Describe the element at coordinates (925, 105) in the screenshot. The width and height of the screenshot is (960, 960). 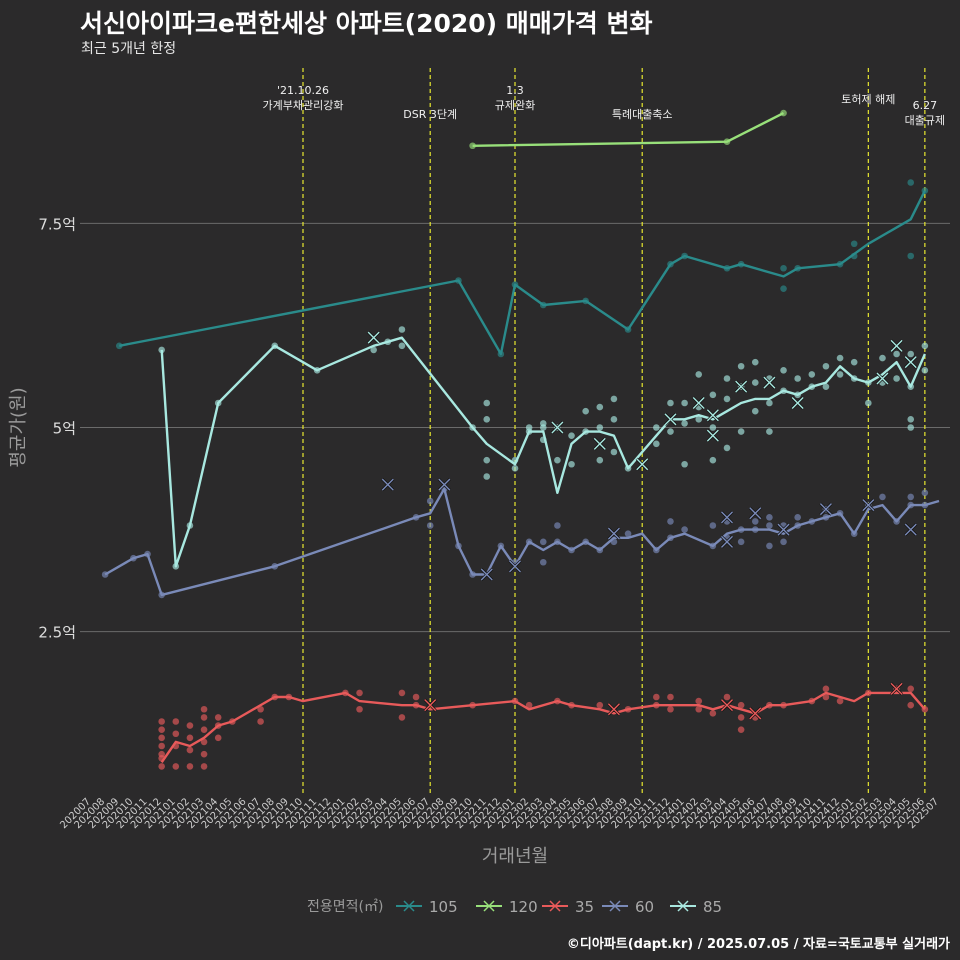
I see `event-label: 6.27` at that location.